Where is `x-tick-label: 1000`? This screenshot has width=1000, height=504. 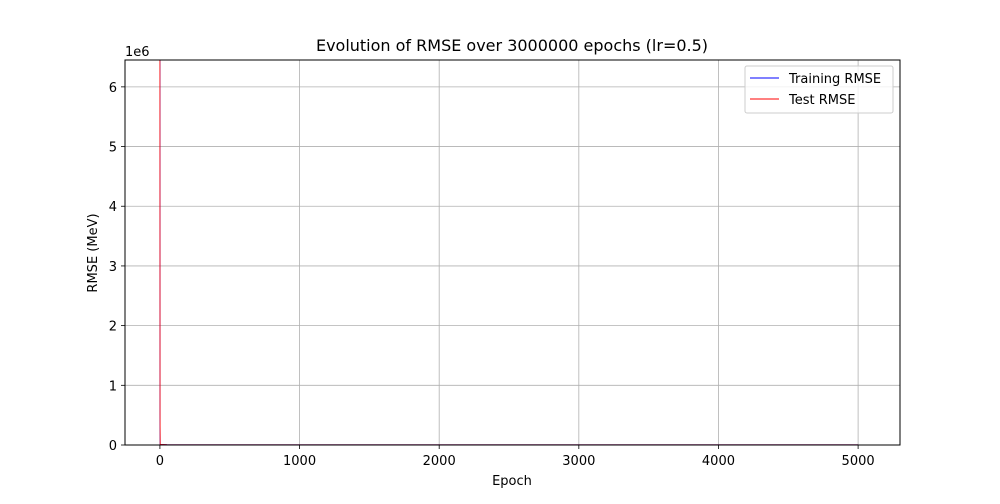 x-tick-label: 1000 is located at coordinates (299, 461).